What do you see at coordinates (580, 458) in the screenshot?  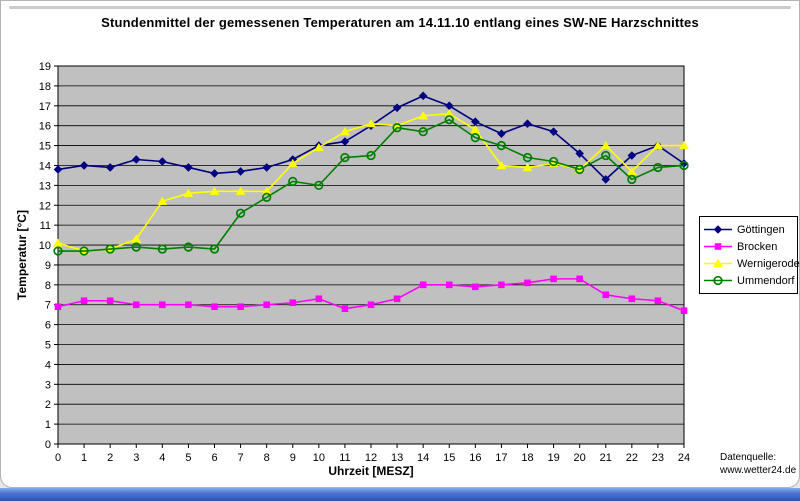 I see `x-tick-label: 20` at bounding box center [580, 458].